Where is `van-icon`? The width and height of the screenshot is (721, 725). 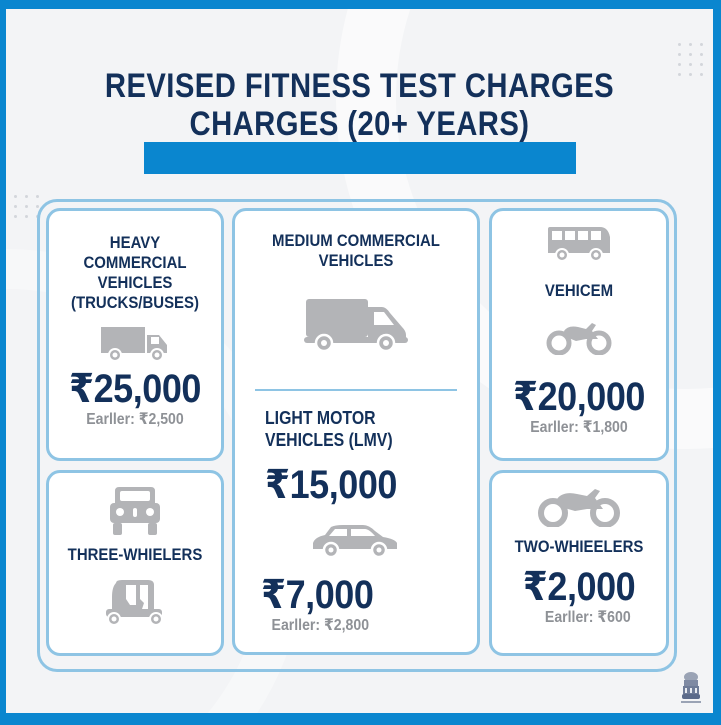 van-icon is located at coordinates (356, 326).